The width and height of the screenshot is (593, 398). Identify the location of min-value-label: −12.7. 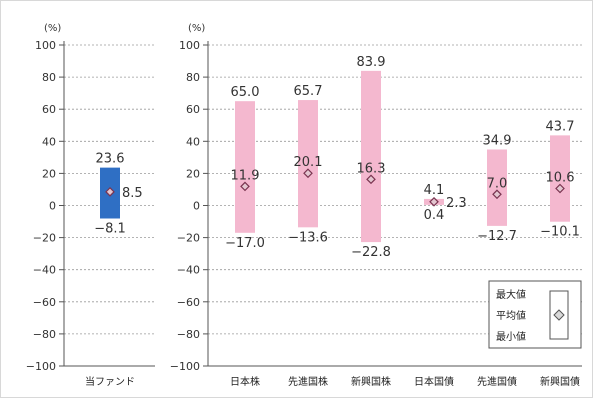
(497, 236).